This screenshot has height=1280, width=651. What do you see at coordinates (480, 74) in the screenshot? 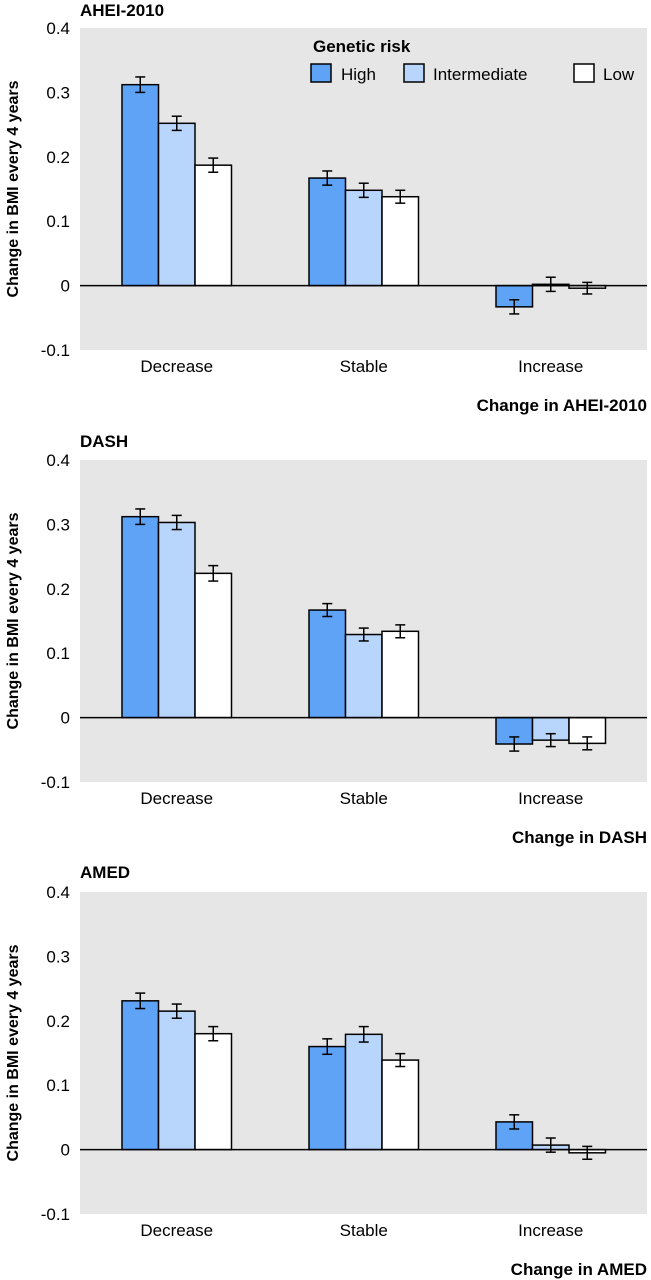
I see `legend-label-intermediate: Intermediate` at bounding box center [480, 74].